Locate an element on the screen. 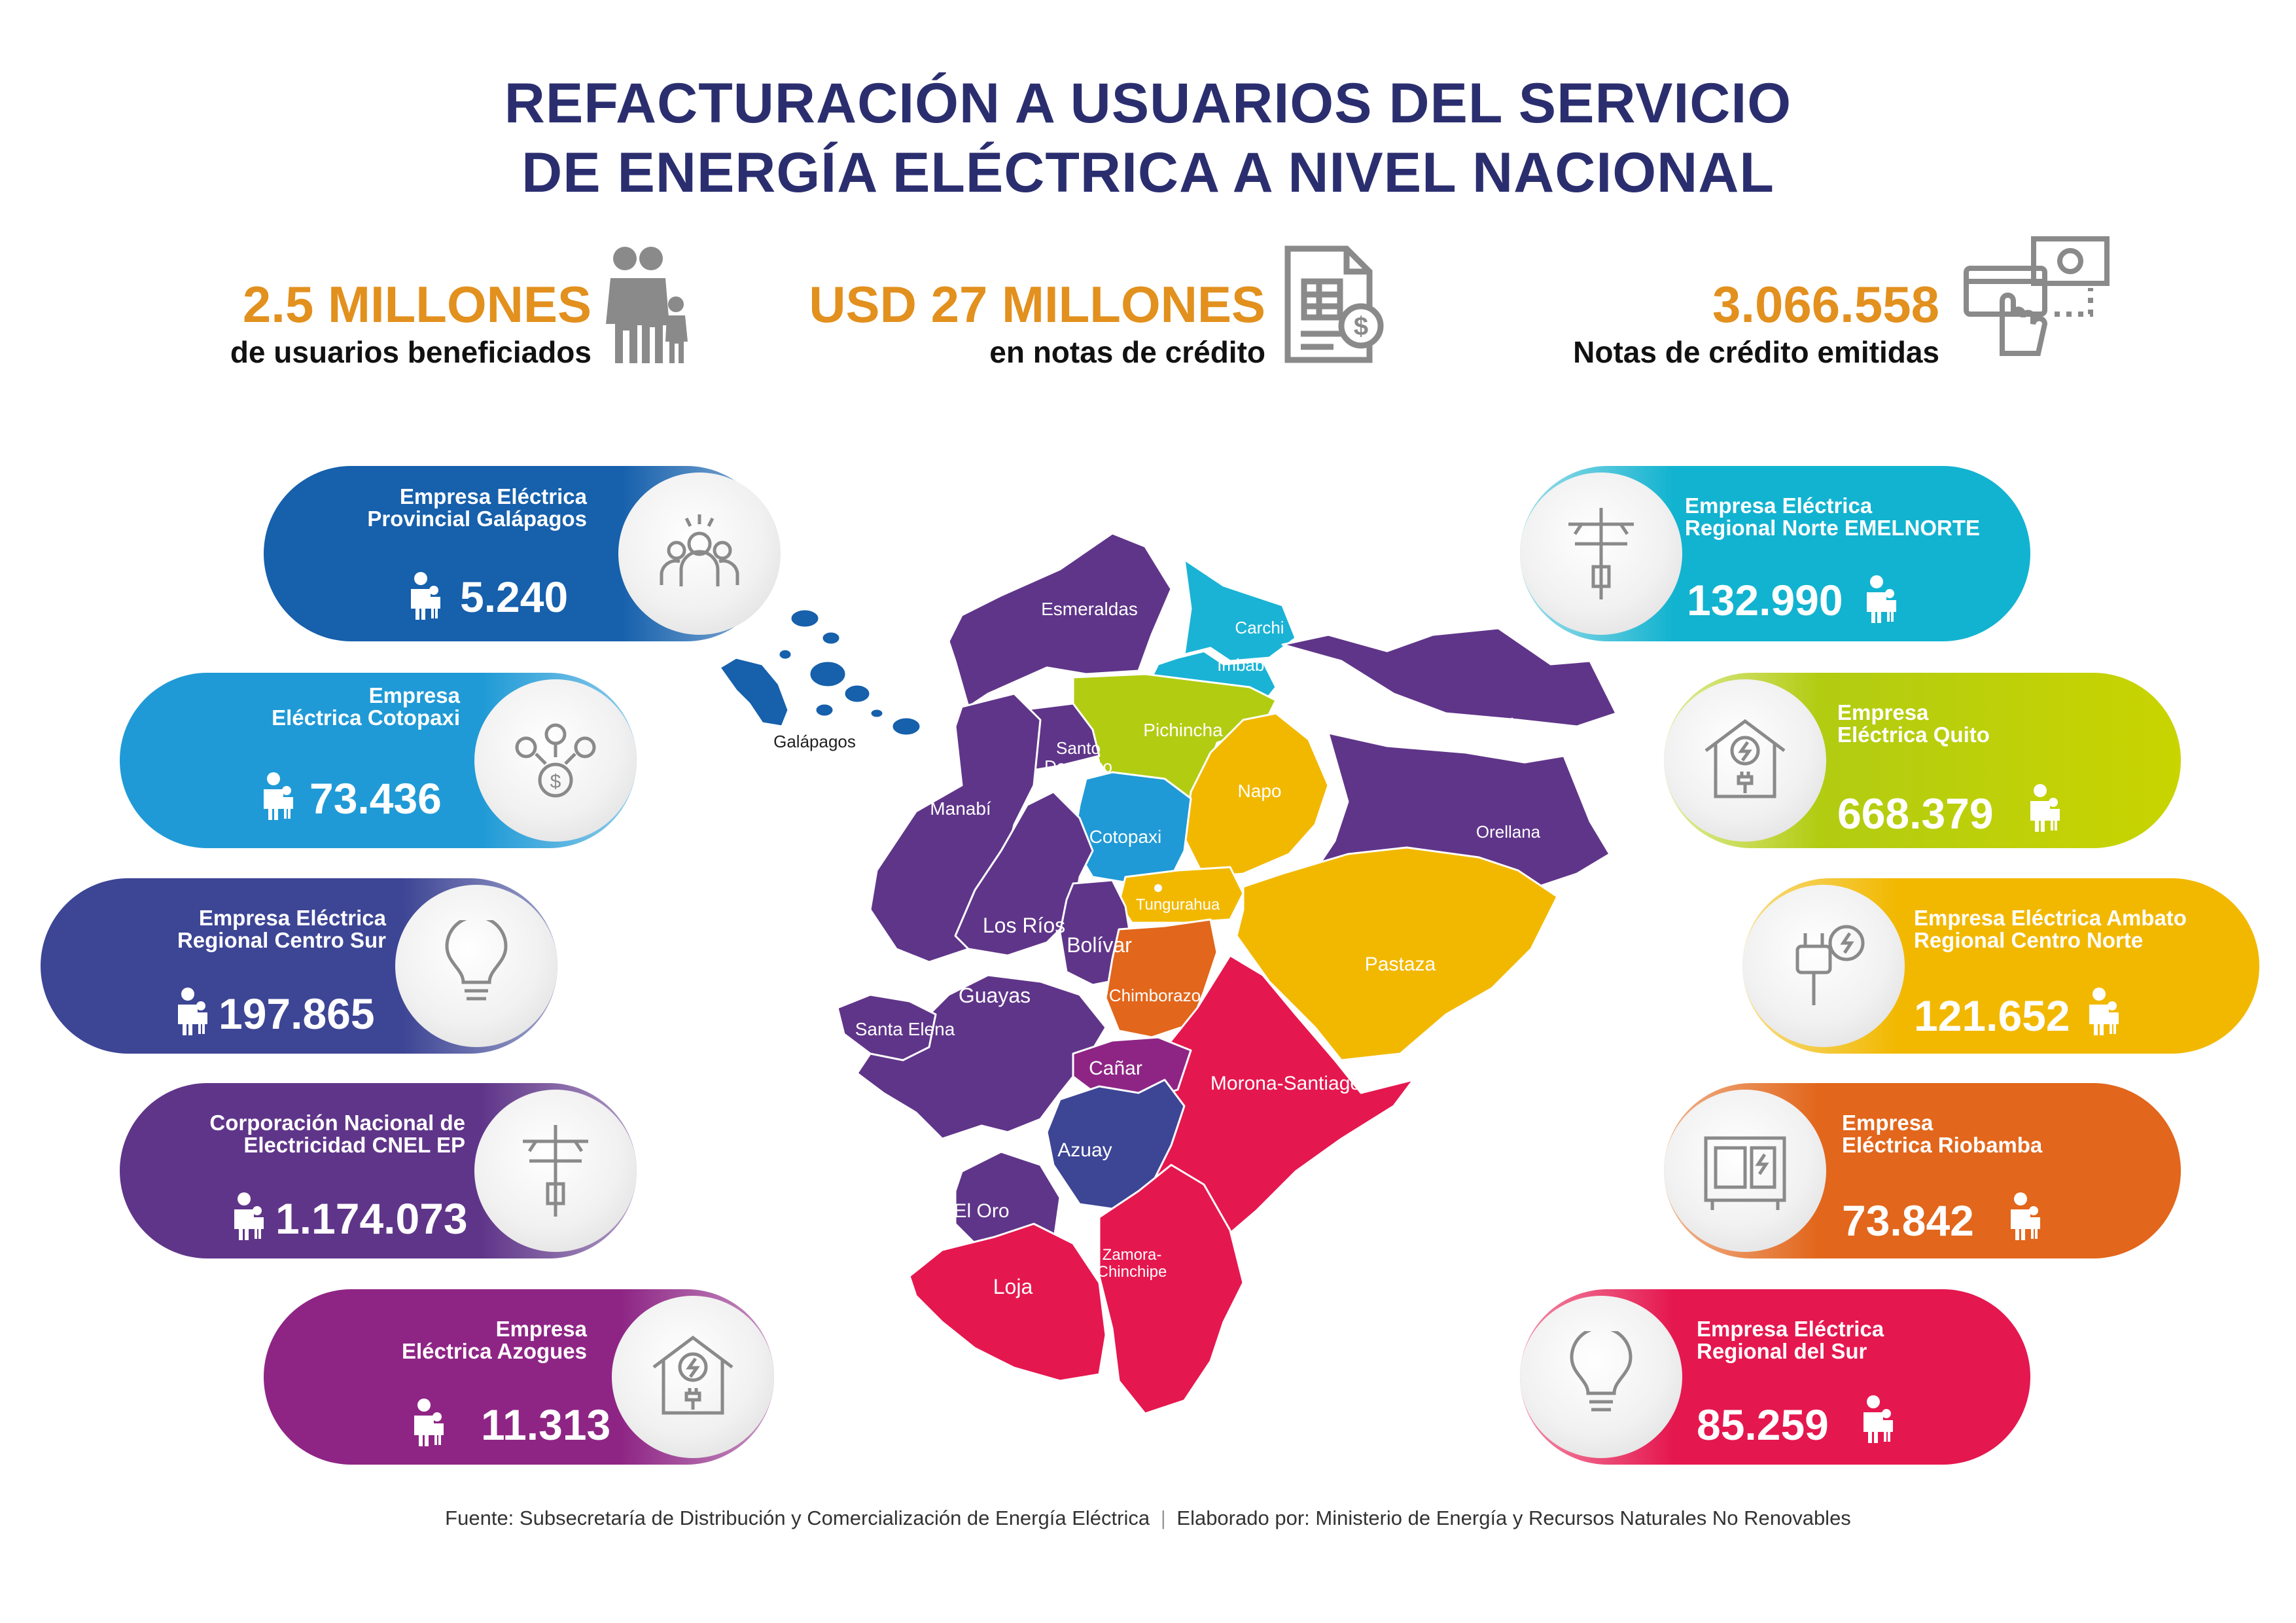 The height and width of the screenshot is (1623, 2296). company-card-azogues: Empresa Eléctrica Azogues 11.313 is located at coordinates (519, 1377).